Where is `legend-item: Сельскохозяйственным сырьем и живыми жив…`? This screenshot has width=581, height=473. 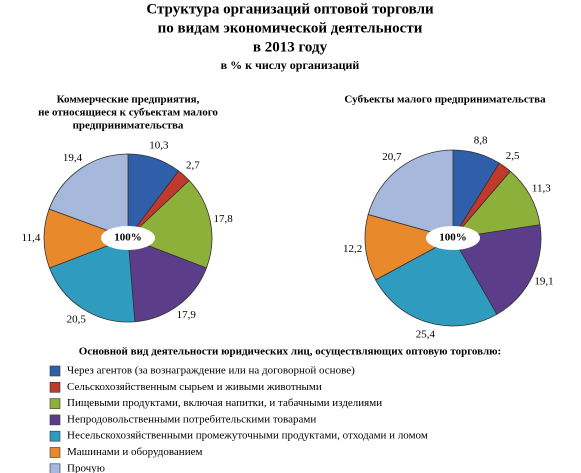 legend-item: Сельскохозяйственным сырьем и живыми жив… is located at coordinates (194, 387).